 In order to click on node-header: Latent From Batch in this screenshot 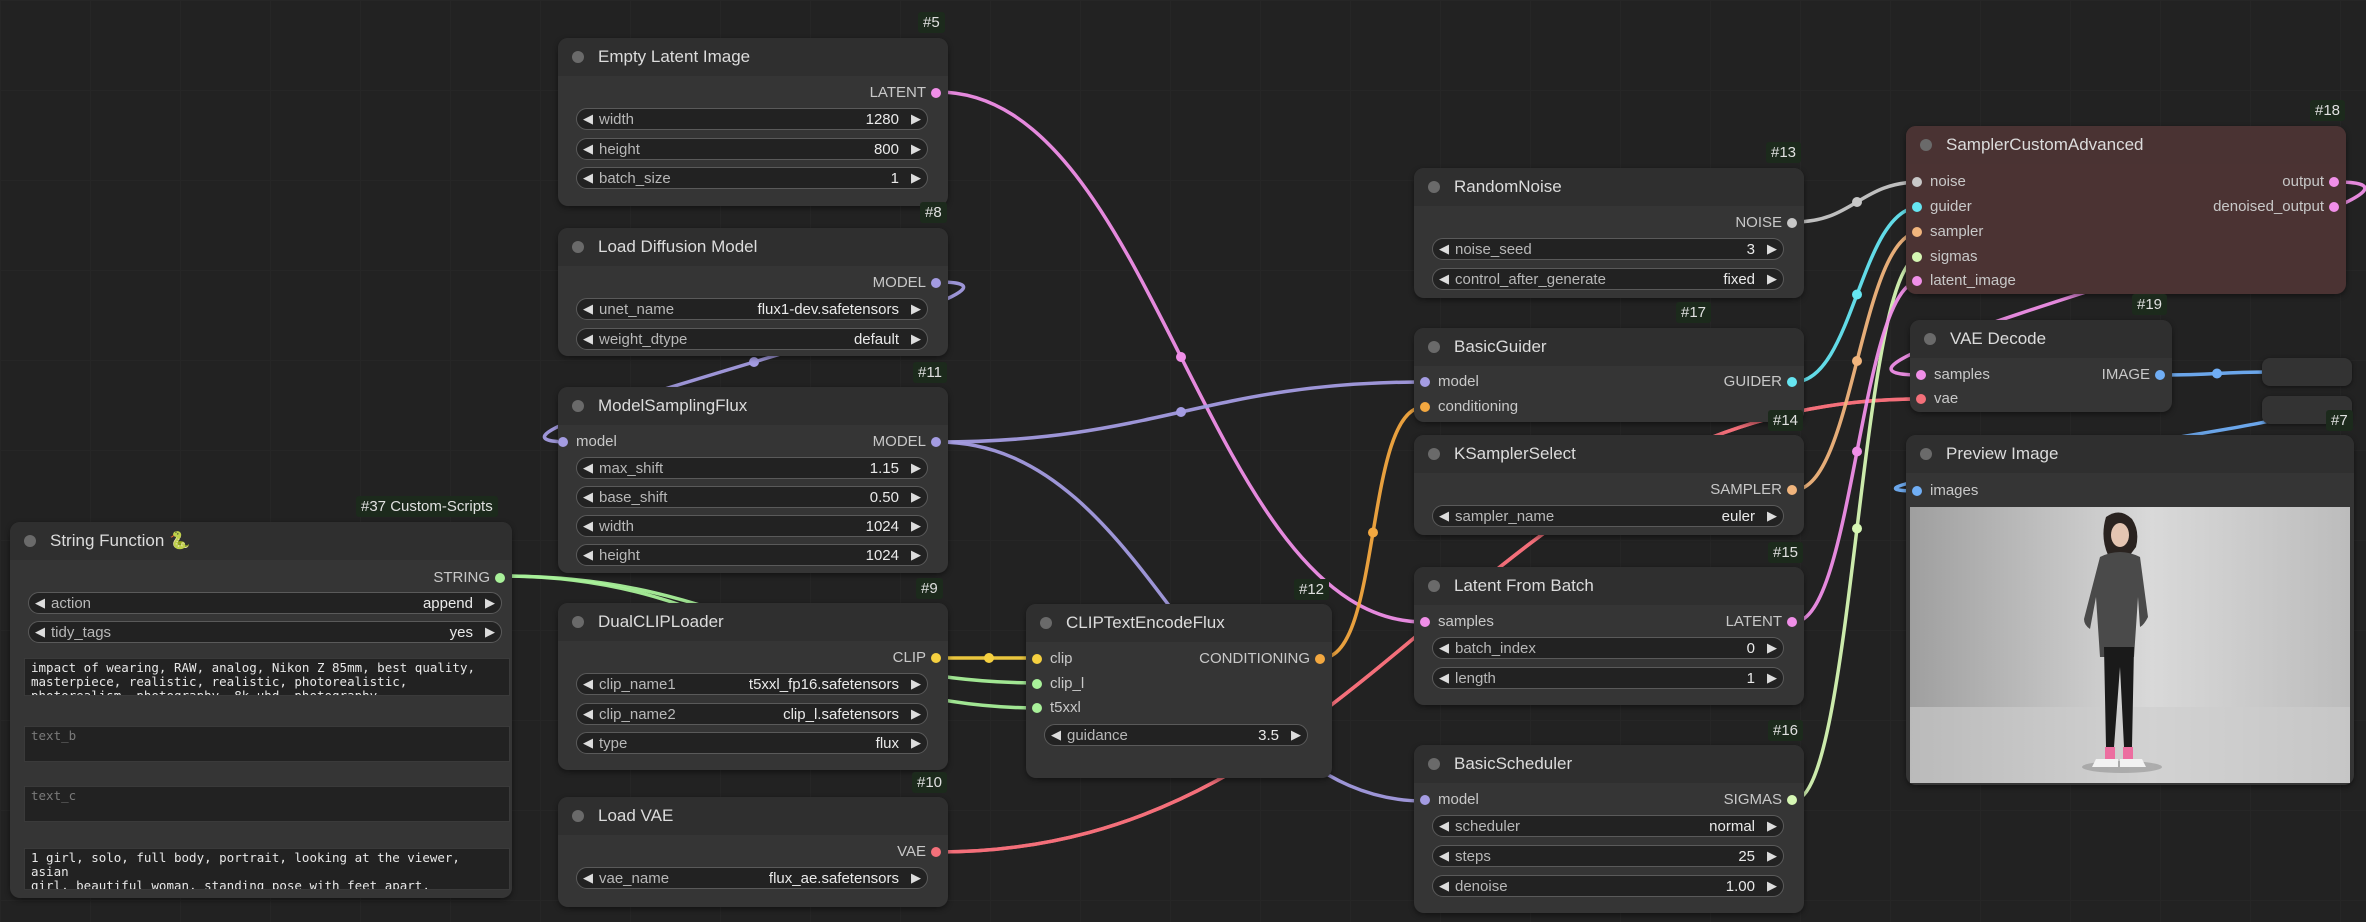, I will do `click(1609, 586)`.